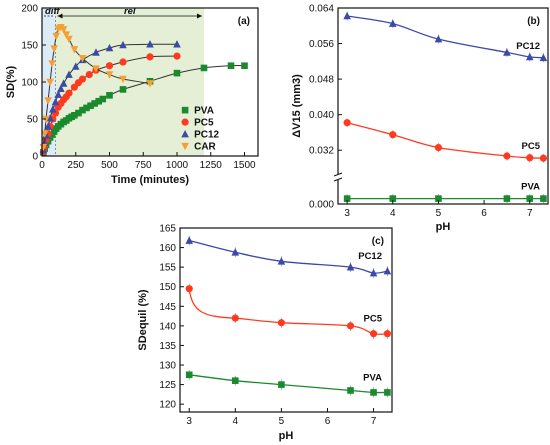 This screenshot has width=550, height=445. Describe the element at coordinates (167, 366) in the screenshot. I see `y-tick-label: 130` at that location.